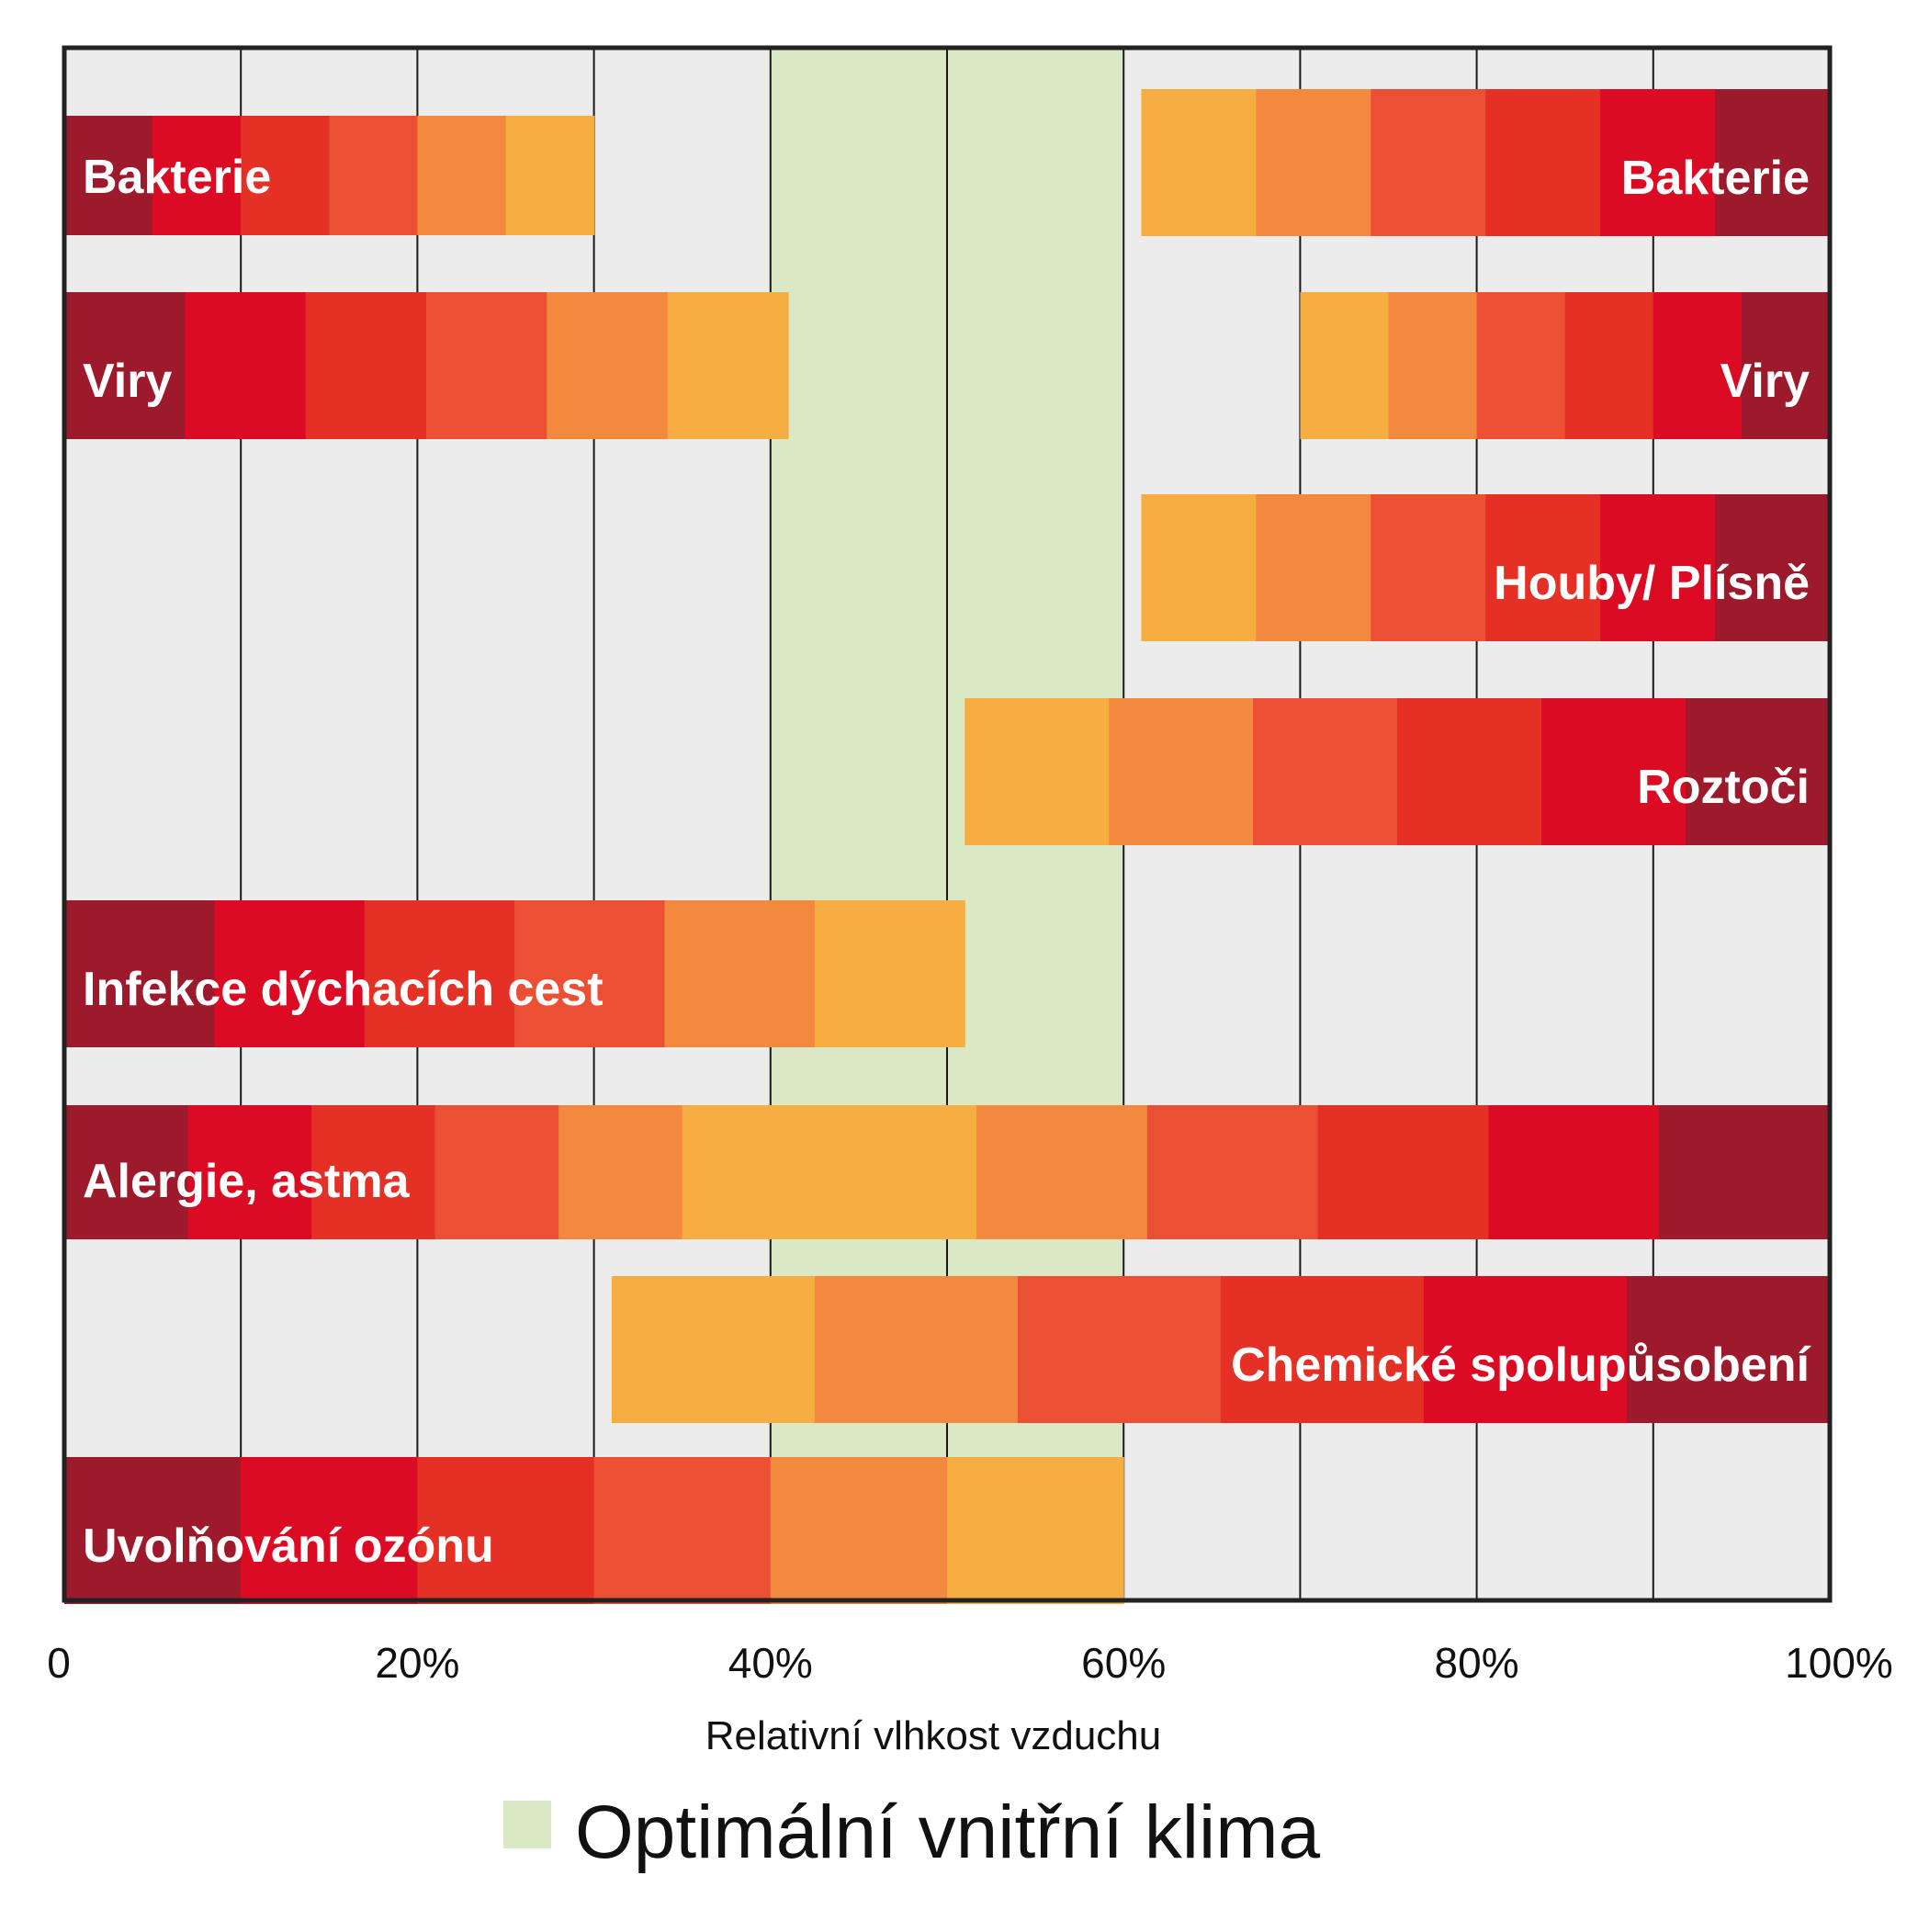 This screenshot has width=1929, height=1932. Describe the element at coordinates (527, 1824) in the screenshot. I see `legend-swatch-optimal` at that location.